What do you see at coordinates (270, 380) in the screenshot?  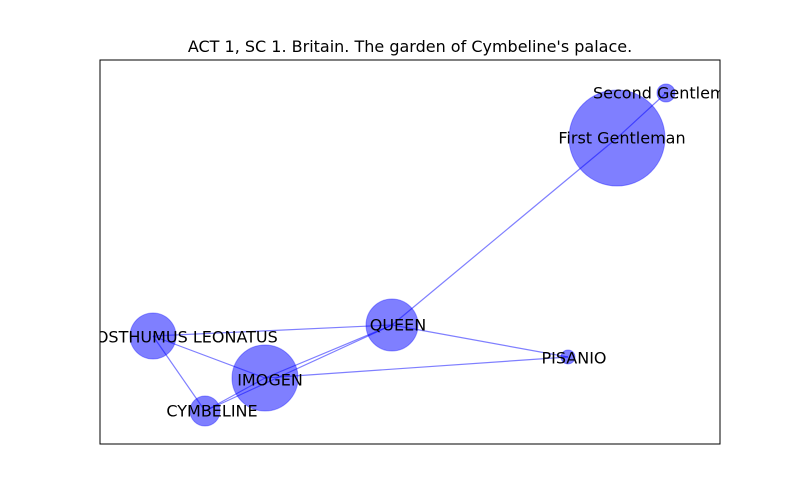 I see `node-label-imogen: IMOGEN` at bounding box center [270, 380].